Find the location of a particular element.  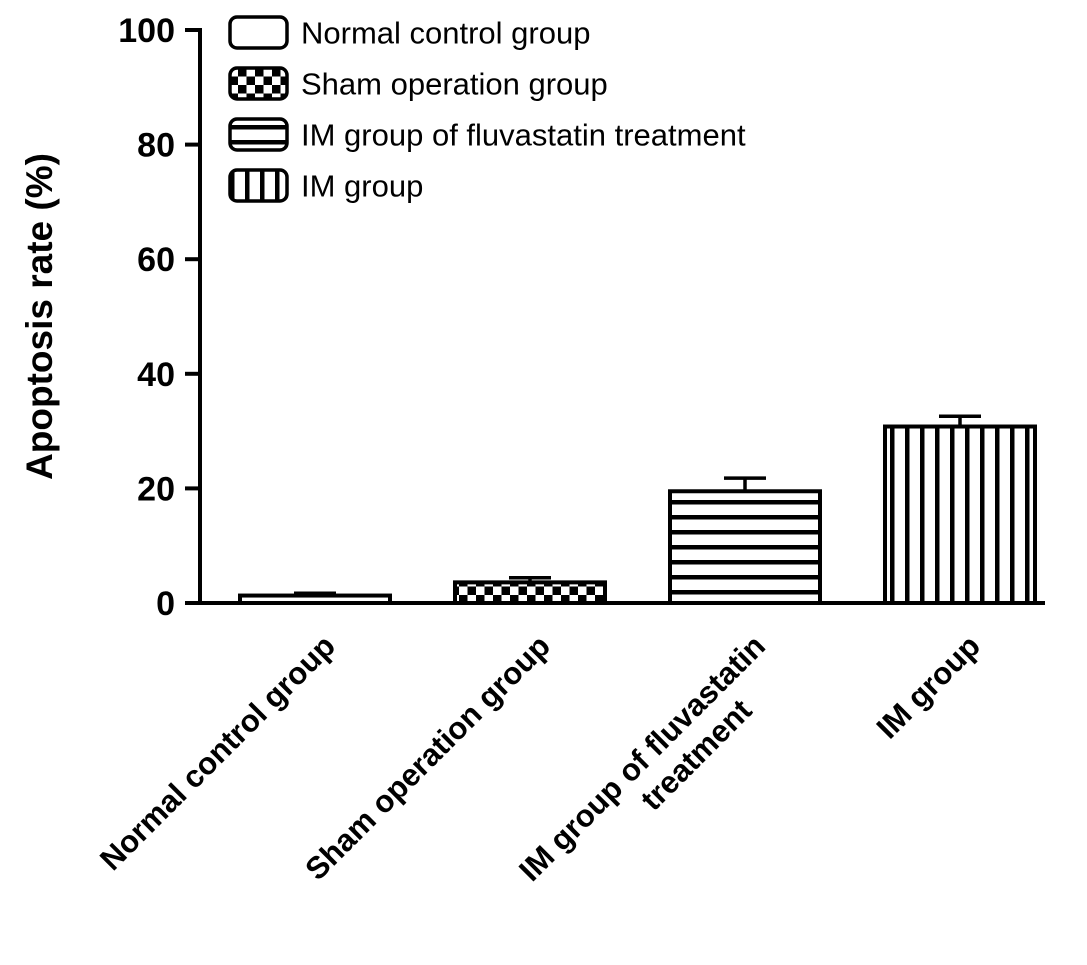

y-tick-label: 40 is located at coordinates (156, 375).